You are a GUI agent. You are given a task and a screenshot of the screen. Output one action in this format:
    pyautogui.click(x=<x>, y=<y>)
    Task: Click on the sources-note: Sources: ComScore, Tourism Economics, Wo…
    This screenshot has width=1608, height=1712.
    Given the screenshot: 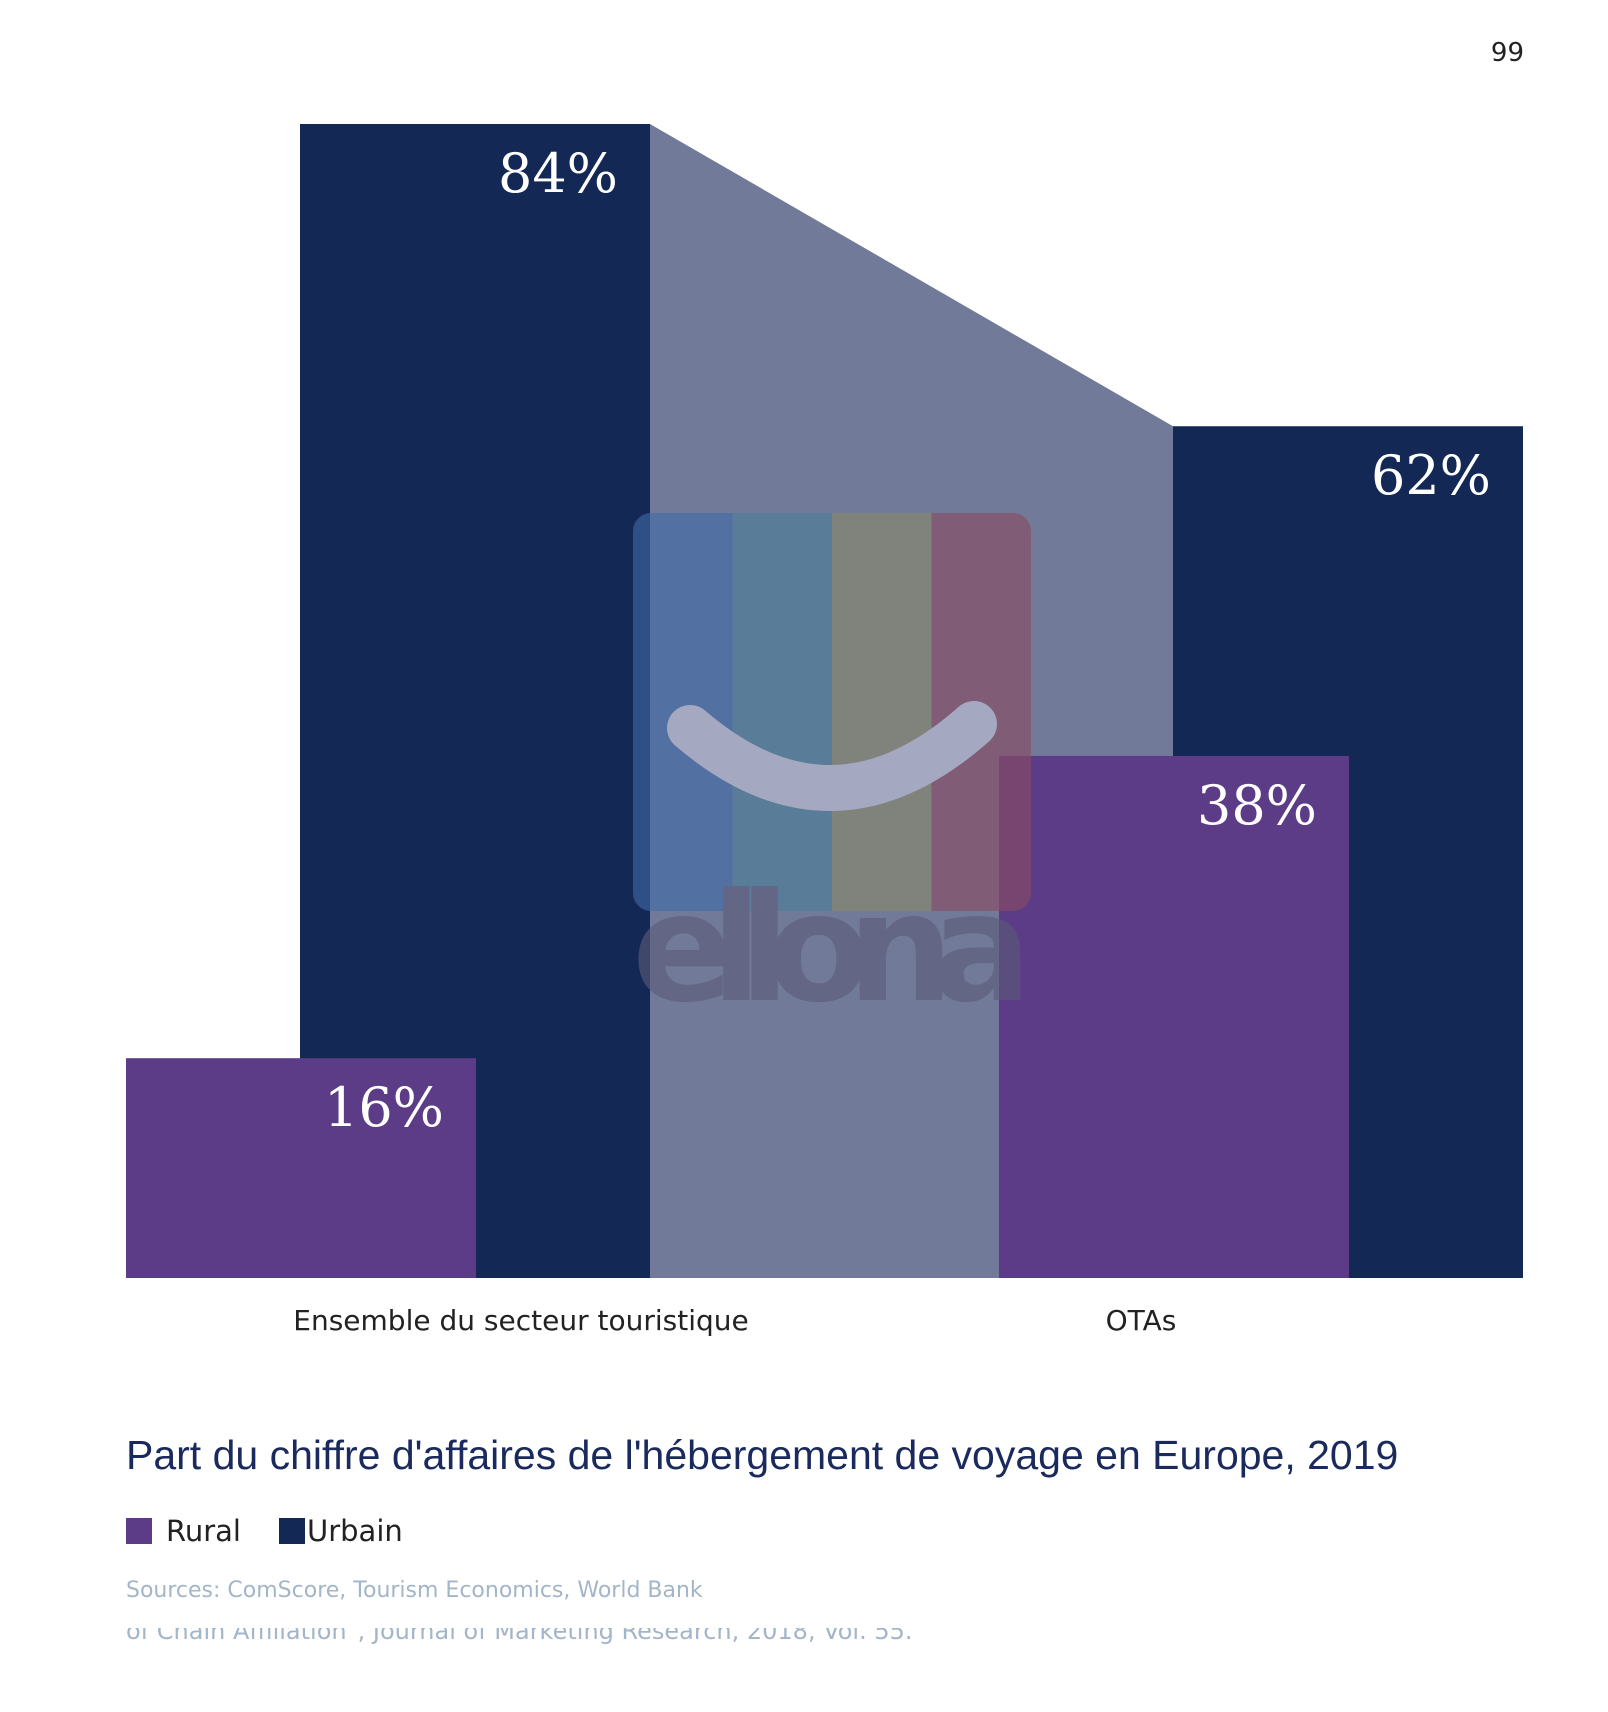 What is the action you would take?
    pyautogui.click(x=414, y=1590)
    